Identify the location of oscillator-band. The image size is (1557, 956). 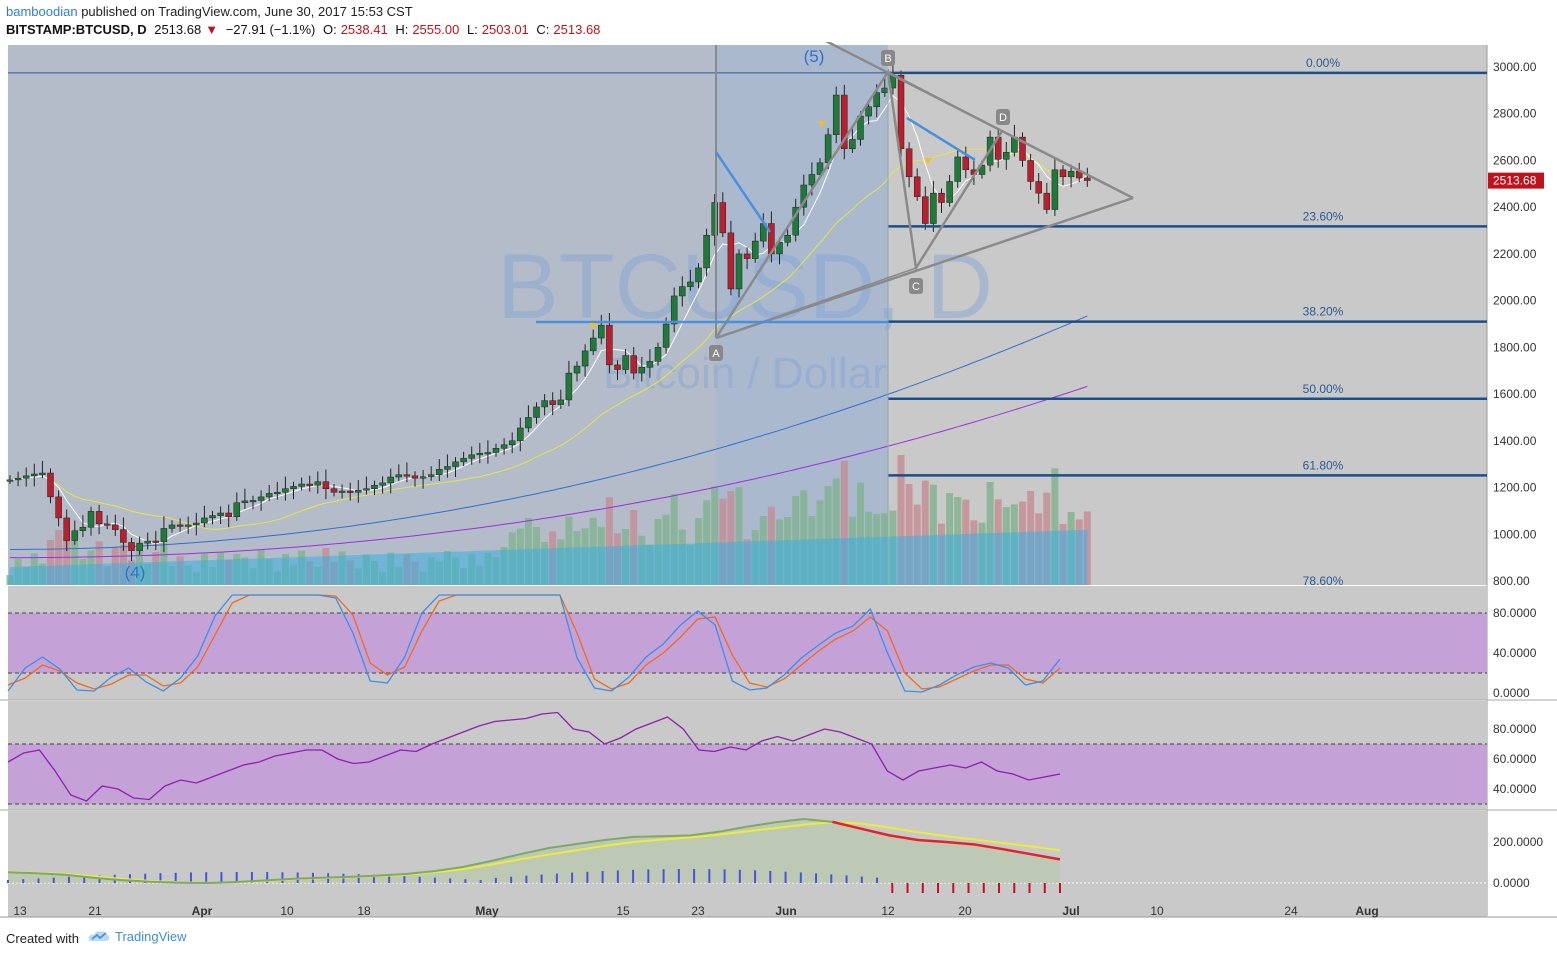
(747, 774).